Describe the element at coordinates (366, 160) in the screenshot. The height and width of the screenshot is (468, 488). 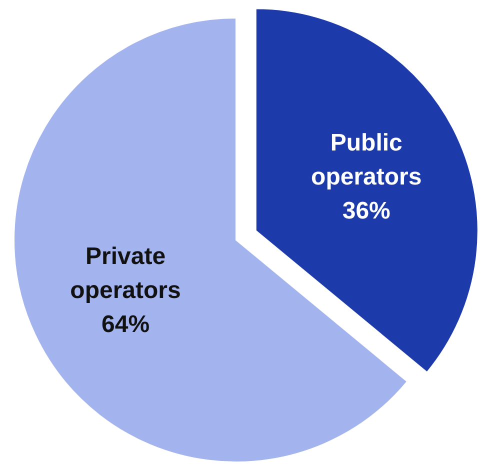
I see `slice-label: Public operators` at that location.